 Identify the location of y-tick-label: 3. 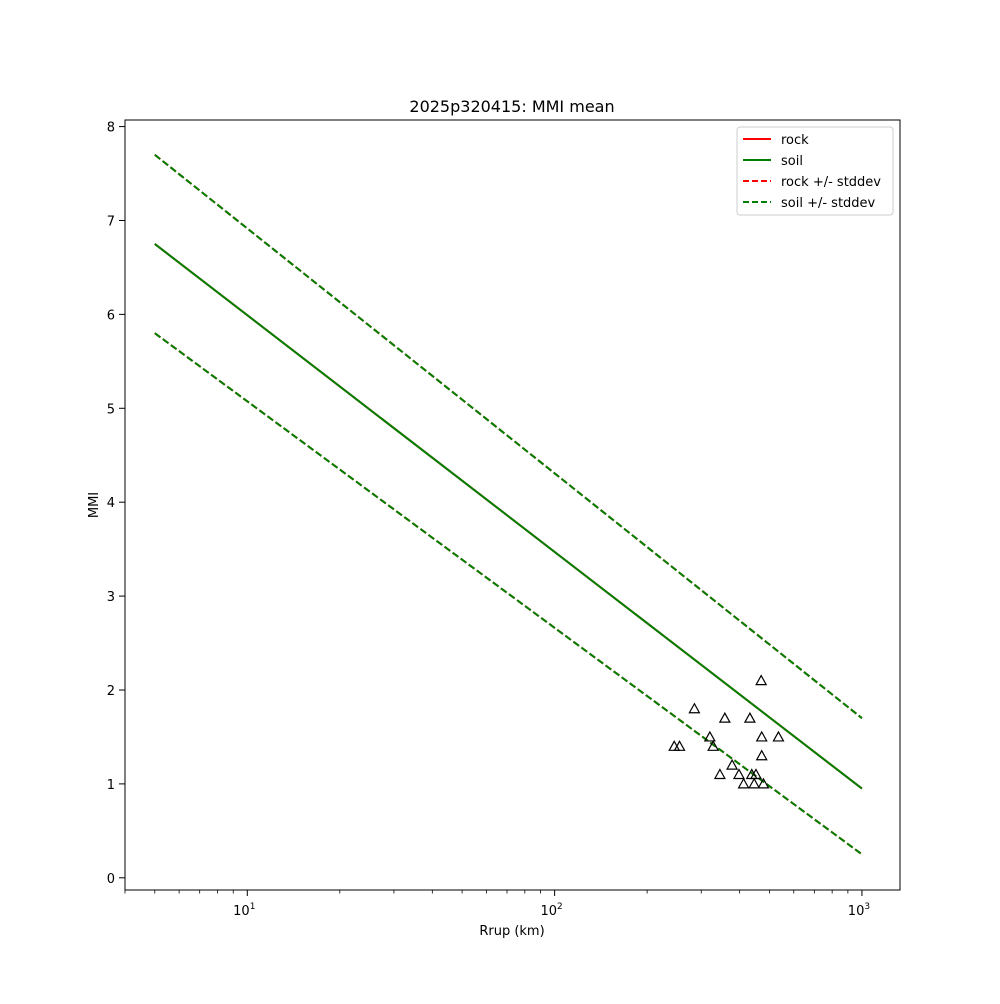
(111, 597).